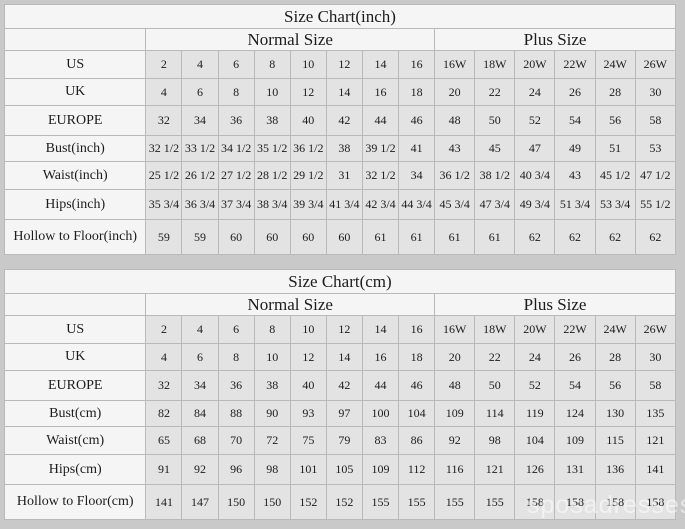  Describe the element at coordinates (417, 237) in the screenshot. I see `size-value-cell: 61` at that location.